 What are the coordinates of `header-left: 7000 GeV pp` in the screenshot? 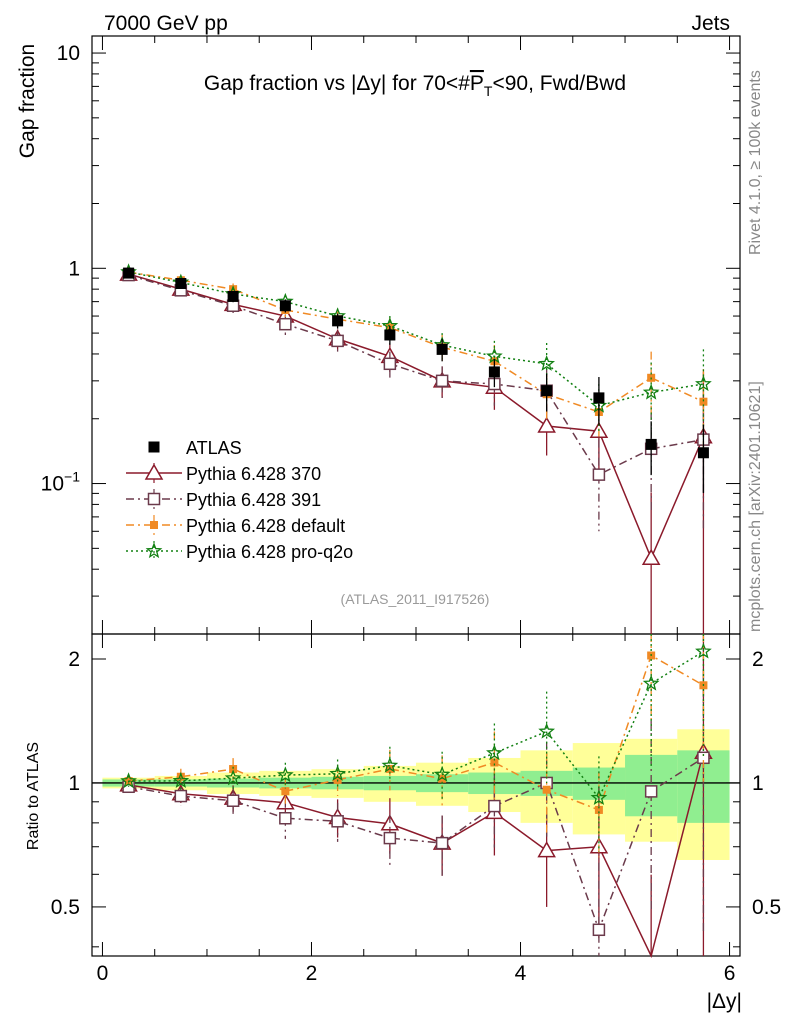 It's located at (166, 23).